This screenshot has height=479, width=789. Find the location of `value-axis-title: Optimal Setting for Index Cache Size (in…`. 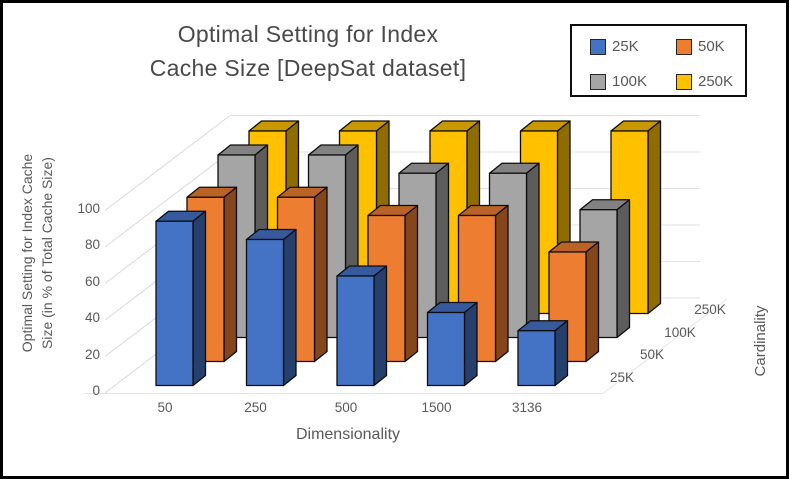

value-axis-title: Optimal Setting for Index Cache Size (in… is located at coordinates (37, 253).